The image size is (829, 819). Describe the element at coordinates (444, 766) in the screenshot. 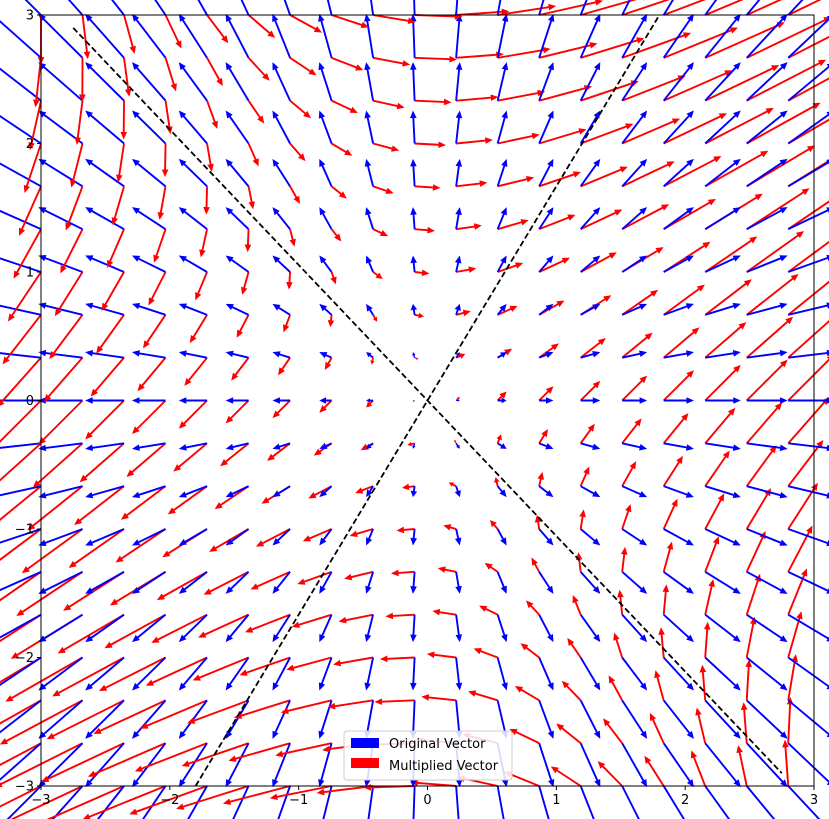

I see `legend-label-multiplied: Multiplied Vector` at that location.